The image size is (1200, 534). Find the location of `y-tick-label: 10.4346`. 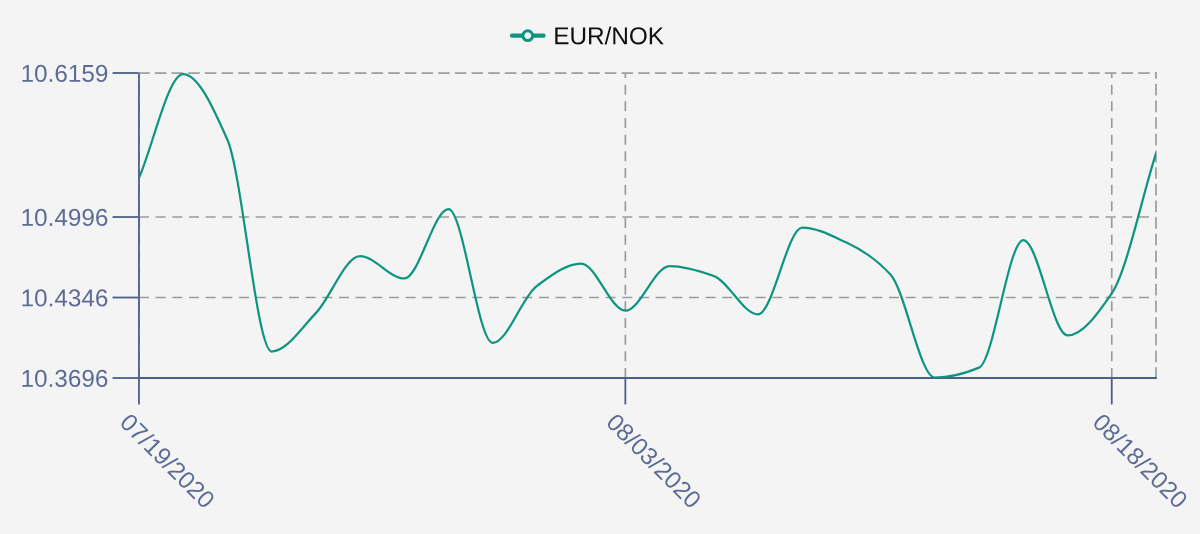

y-tick-label: 10.4346 is located at coordinates (65, 298).